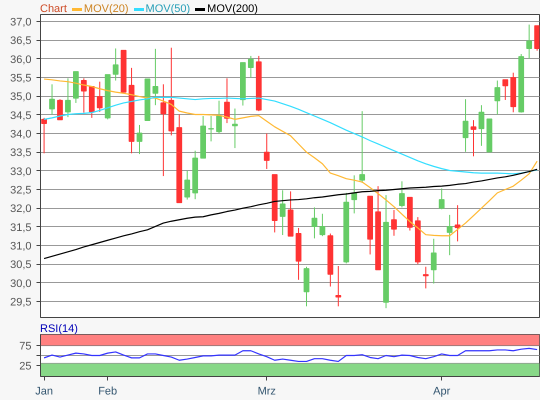 The height and width of the screenshot is (400, 540). I want to click on chart-title: RSI(14), so click(59, 329).